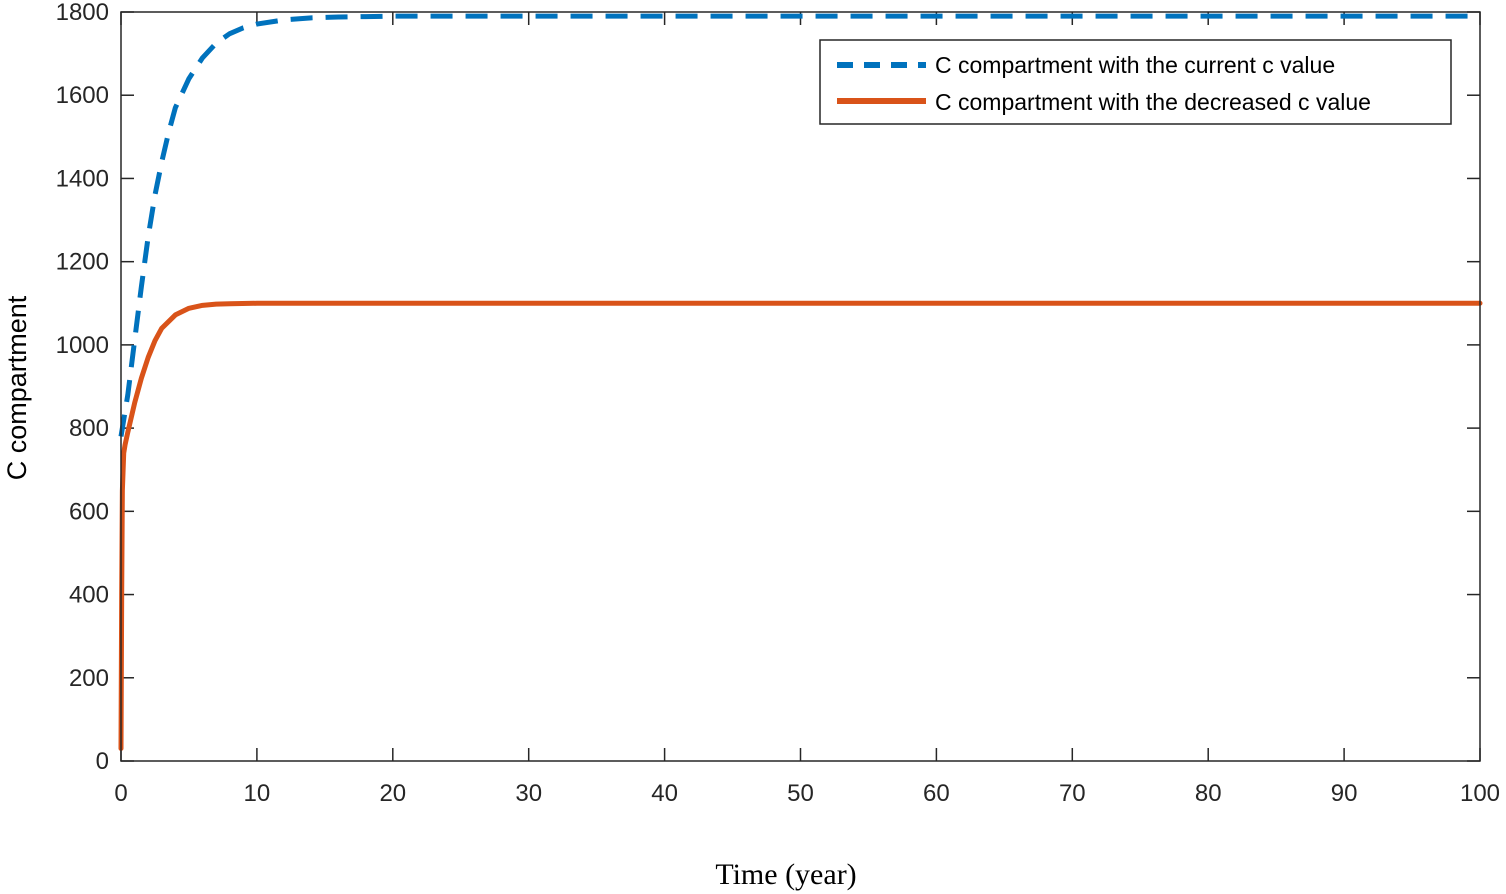  Describe the element at coordinates (82, 13) in the screenshot. I see `y-tick-label: 1800` at that location.